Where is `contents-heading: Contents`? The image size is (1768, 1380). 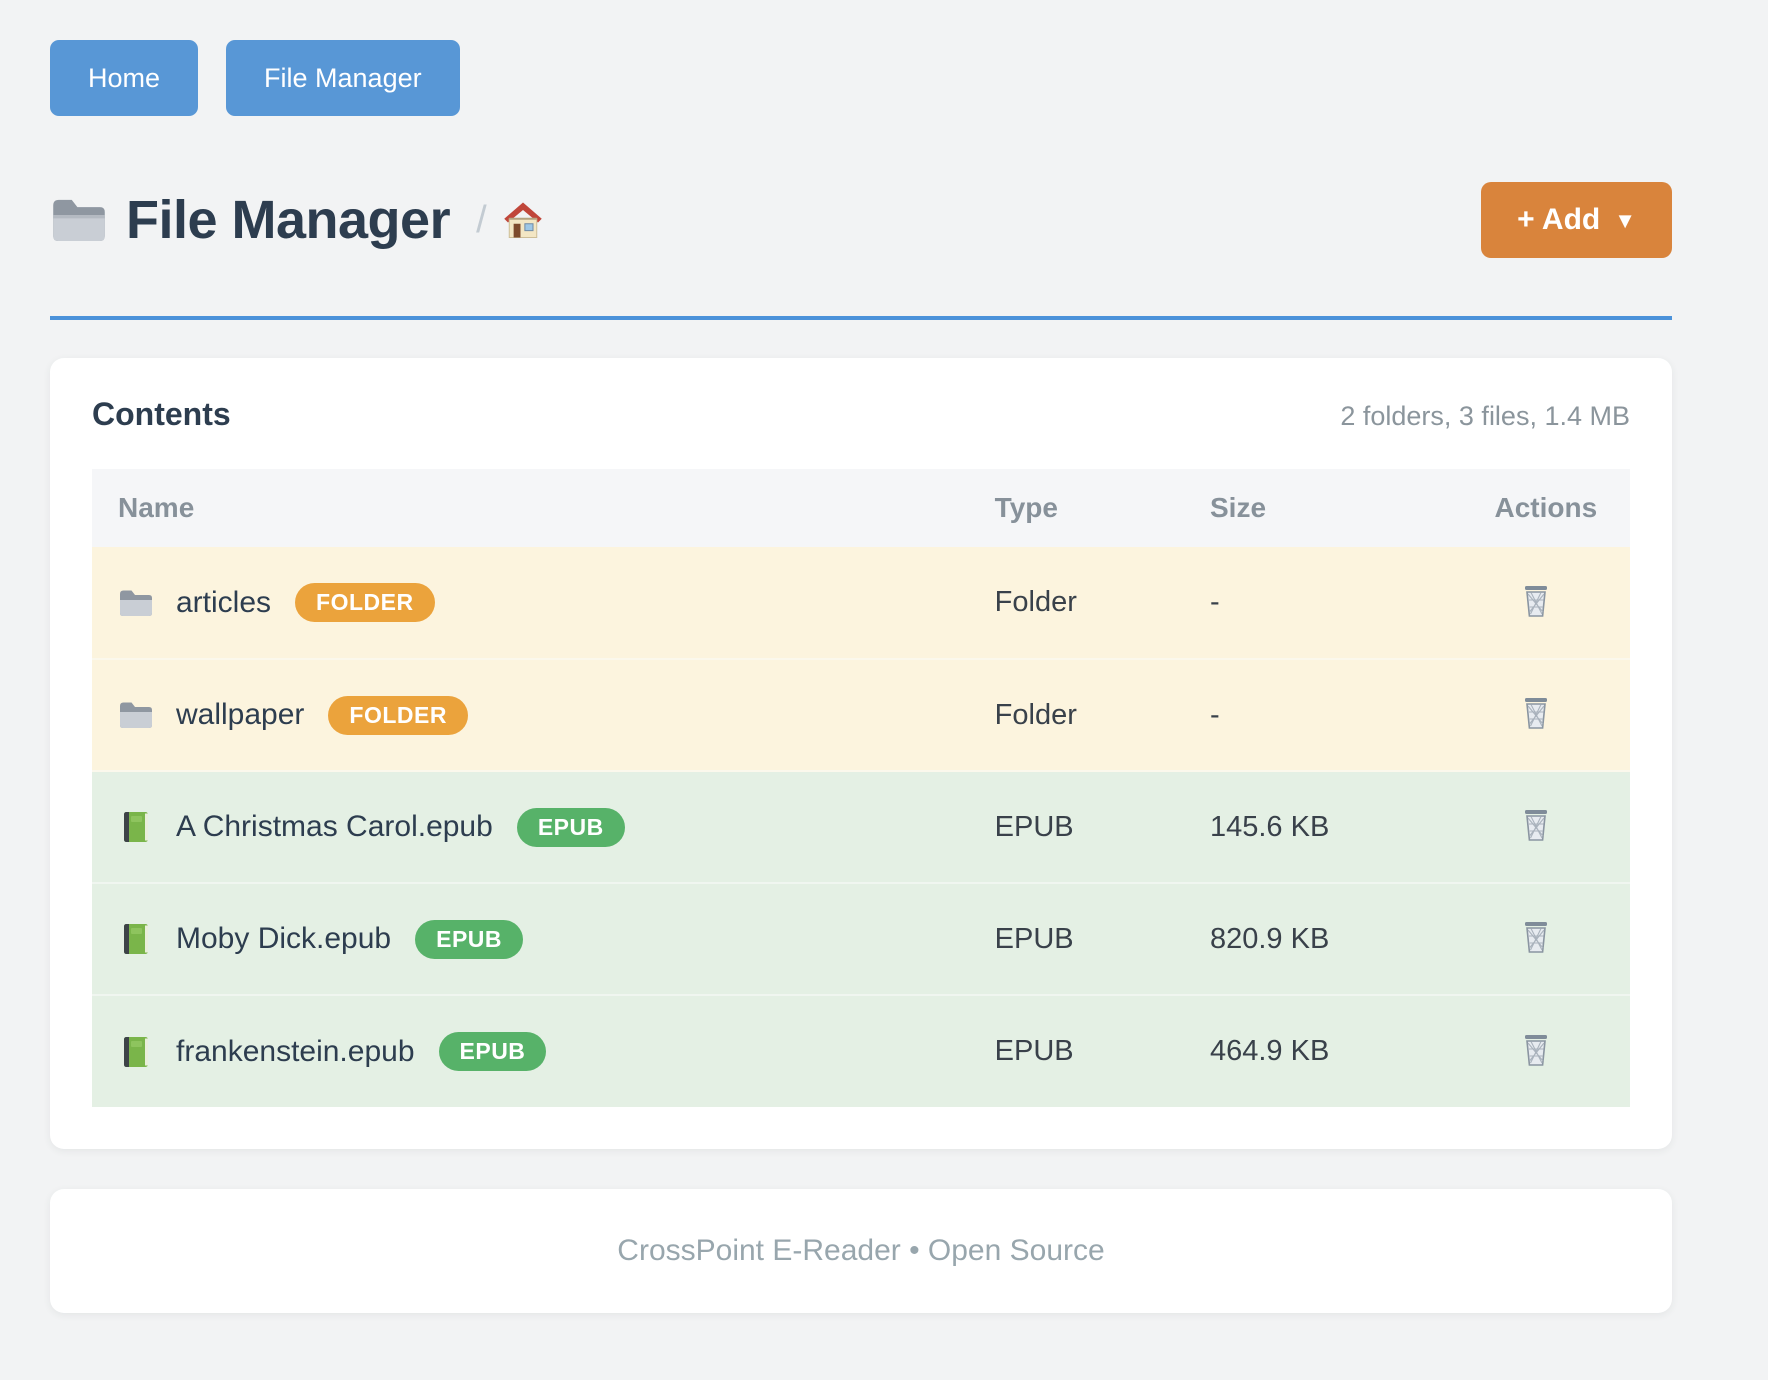
contents-heading: Contents is located at coordinates (161, 414).